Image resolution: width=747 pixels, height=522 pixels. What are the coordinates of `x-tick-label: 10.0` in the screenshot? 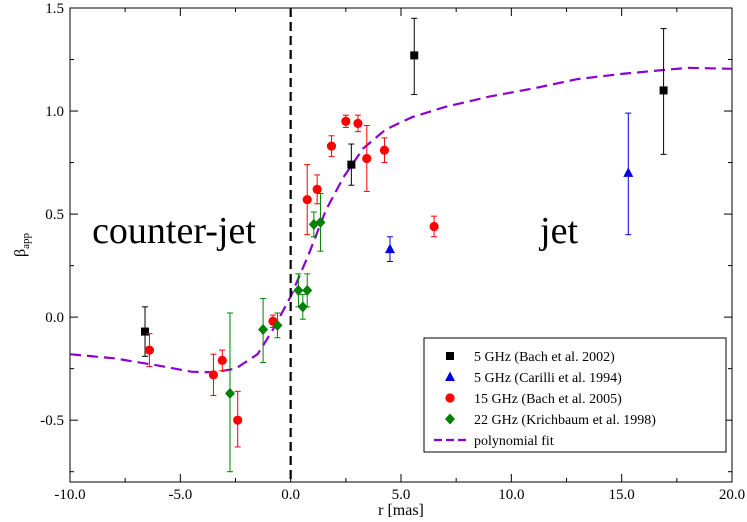 It's located at (511, 495).